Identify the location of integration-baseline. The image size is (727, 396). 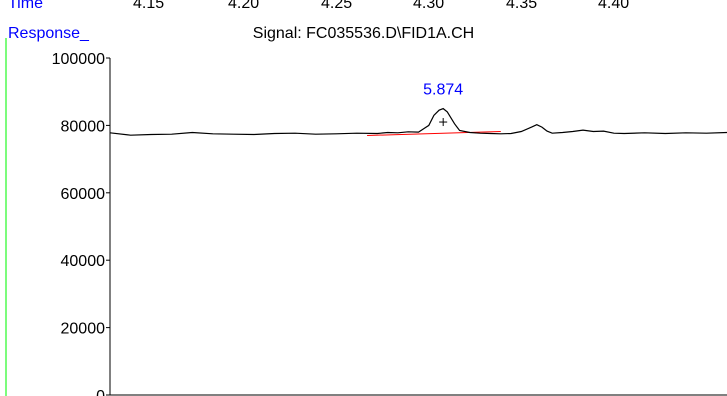
(434, 133).